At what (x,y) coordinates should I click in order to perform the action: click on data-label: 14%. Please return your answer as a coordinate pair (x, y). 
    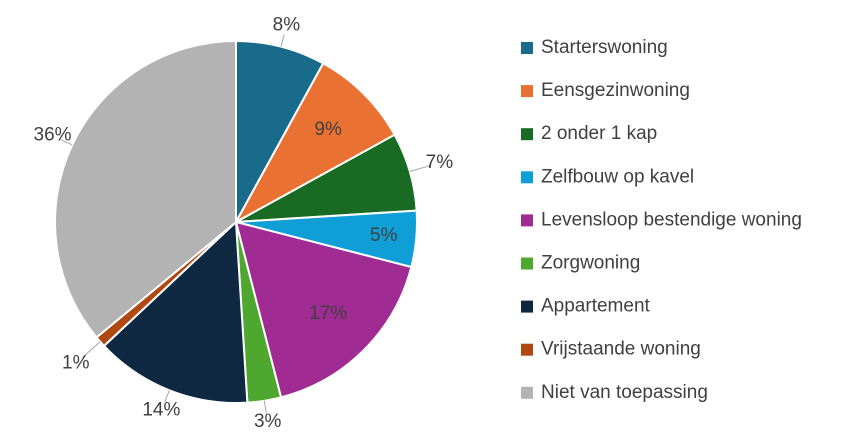
    Looking at the image, I should click on (161, 409).